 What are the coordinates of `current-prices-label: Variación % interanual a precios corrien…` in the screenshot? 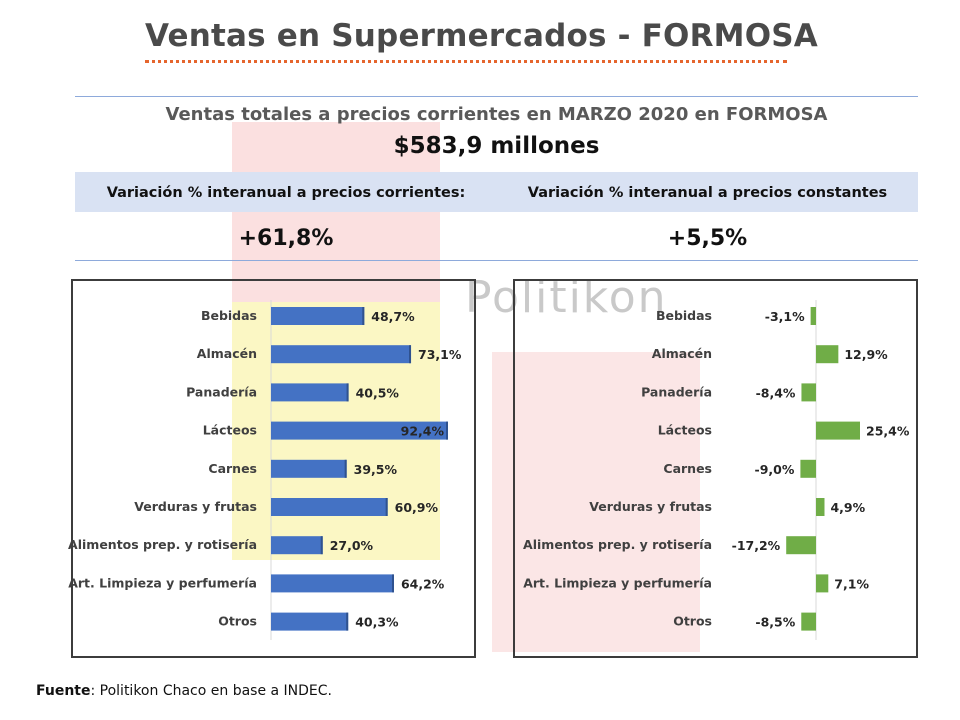 It's located at (286, 193).